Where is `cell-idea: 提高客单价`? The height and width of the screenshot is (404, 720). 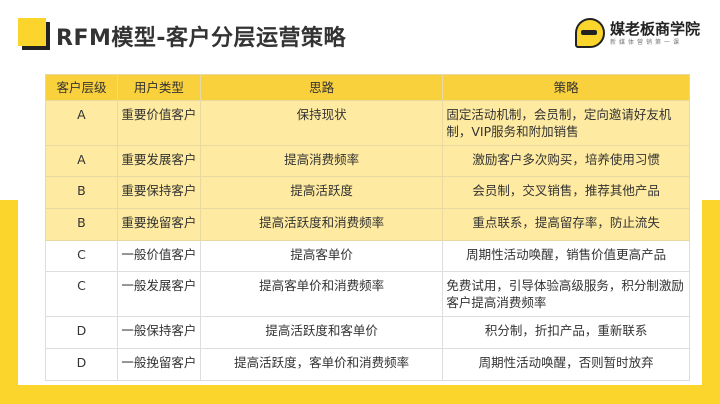 cell-idea: 提高客单价 is located at coordinates (321, 256).